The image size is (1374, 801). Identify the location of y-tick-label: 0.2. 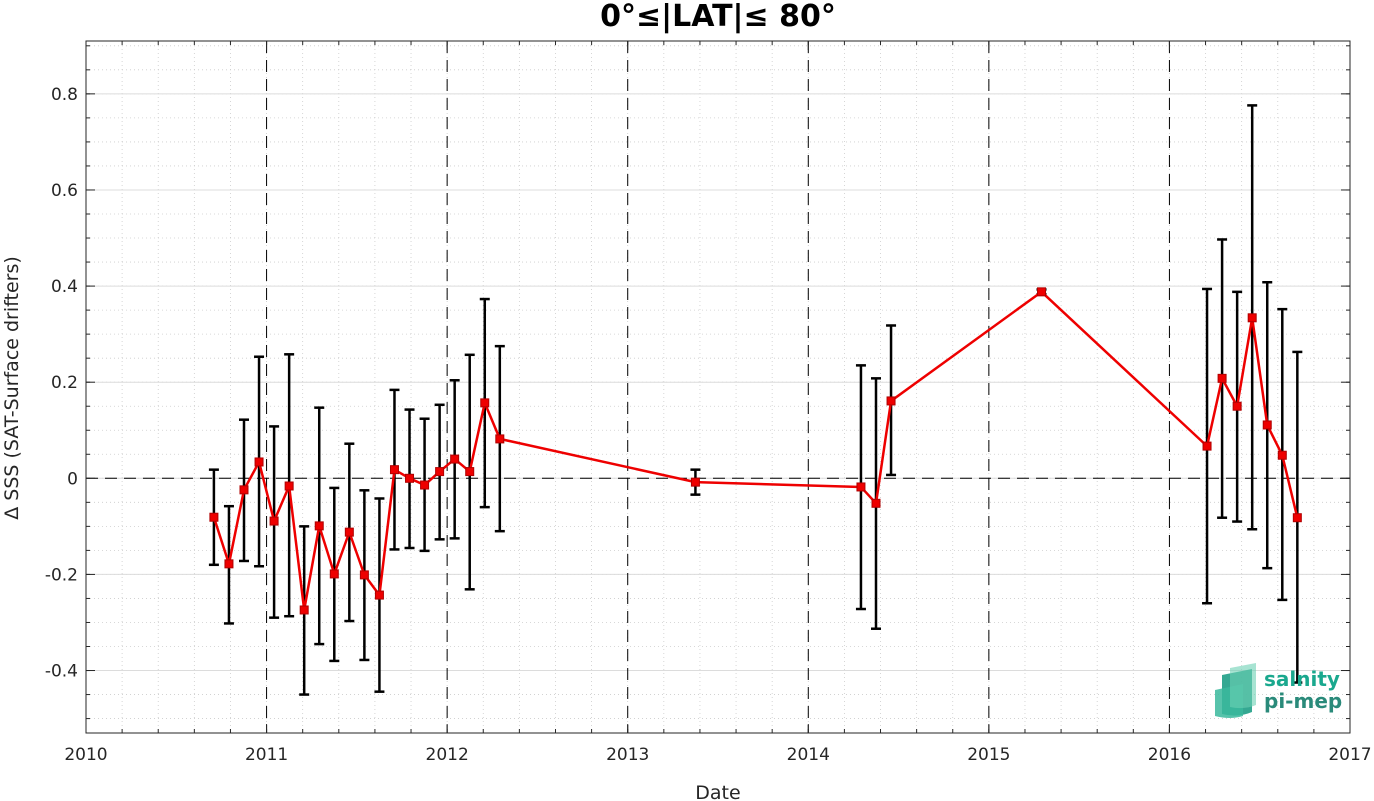
(64, 383).